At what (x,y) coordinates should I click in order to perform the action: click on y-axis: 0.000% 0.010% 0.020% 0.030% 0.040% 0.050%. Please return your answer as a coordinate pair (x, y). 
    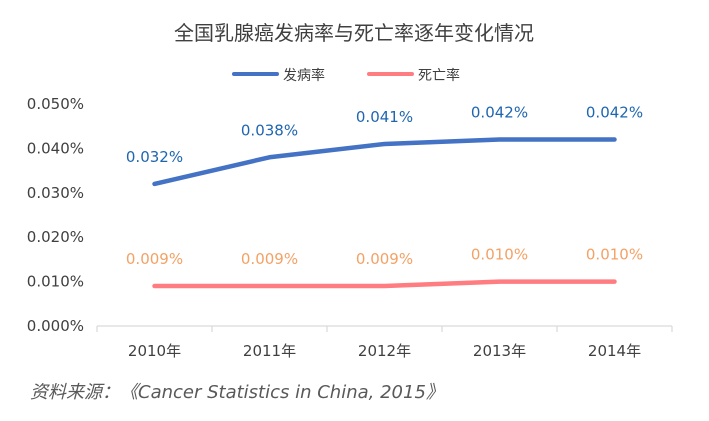
    Looking at the image, I should click on (55, 215).